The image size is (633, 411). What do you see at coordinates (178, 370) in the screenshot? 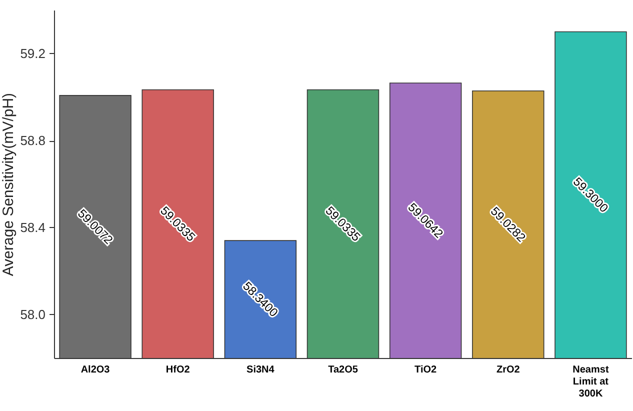
I see `x-tick-label: HfO2` at bounding box center [178, 370].